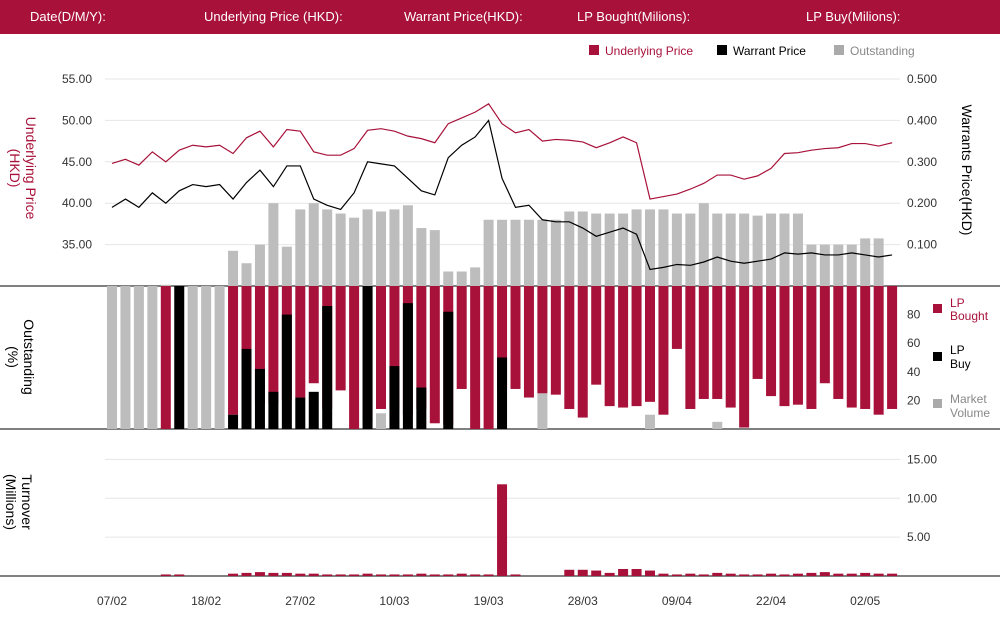 Image resolution: width=1000 pixels, height=620 pixels. I want to click on turnover-axis-tick-label: 10.00, so click(922, 498).